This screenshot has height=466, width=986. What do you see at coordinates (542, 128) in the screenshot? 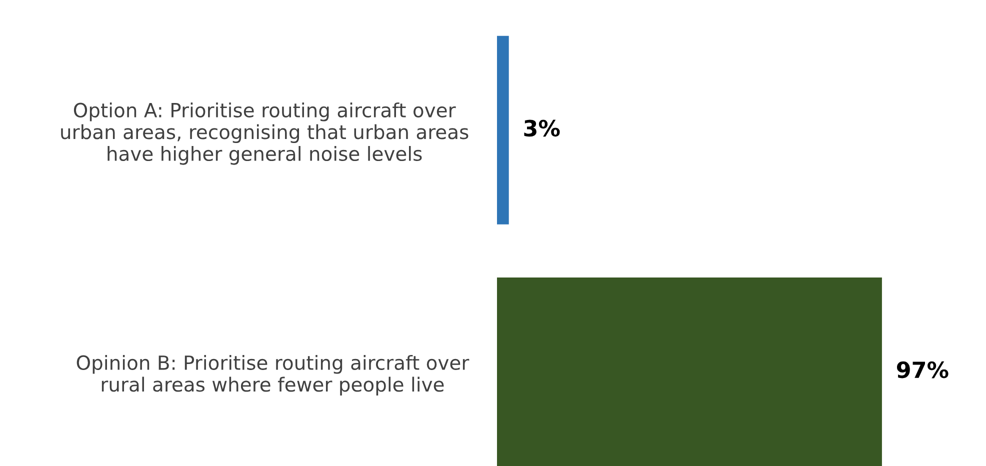
I see `data-label: 3%` at bounding box center [542, 128].